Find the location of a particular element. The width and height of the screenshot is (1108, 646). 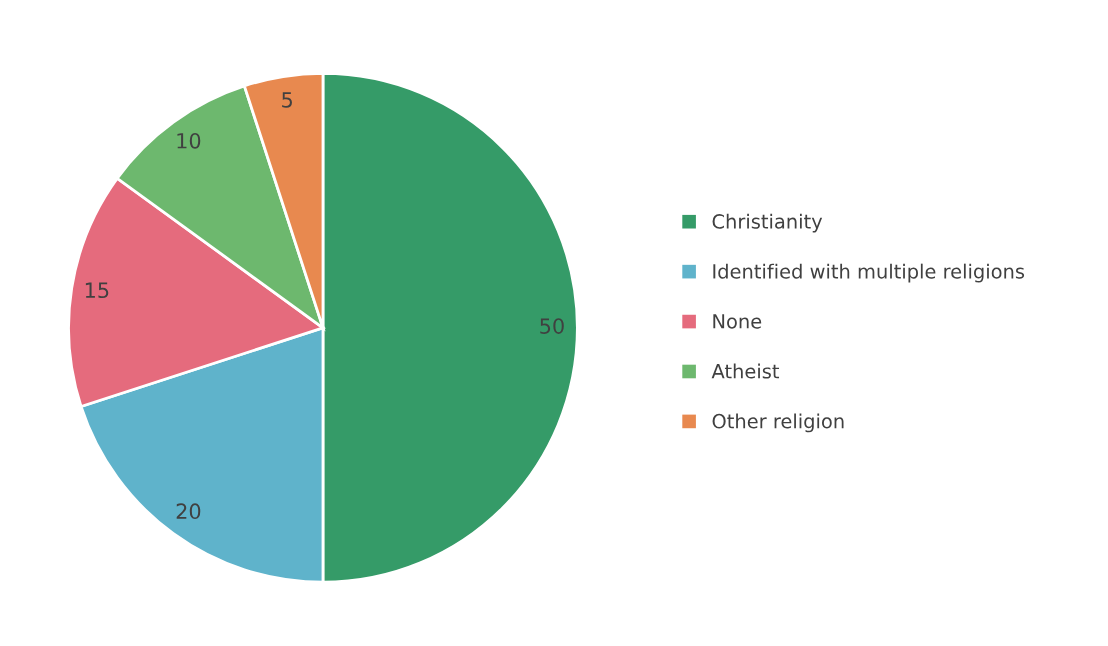

legend-label: Christianity is located at coordinates (767, 223).